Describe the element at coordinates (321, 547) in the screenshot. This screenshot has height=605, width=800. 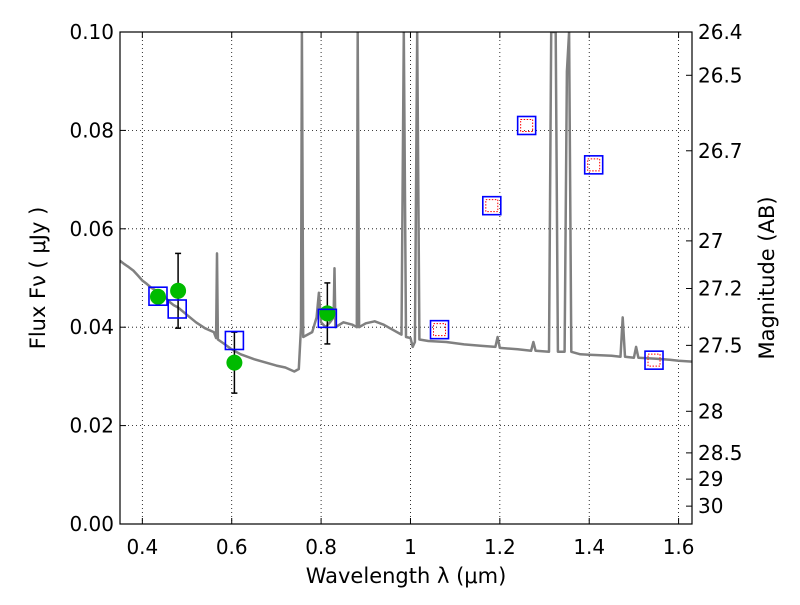
I see `x-tick-label: 0.8` at that location.